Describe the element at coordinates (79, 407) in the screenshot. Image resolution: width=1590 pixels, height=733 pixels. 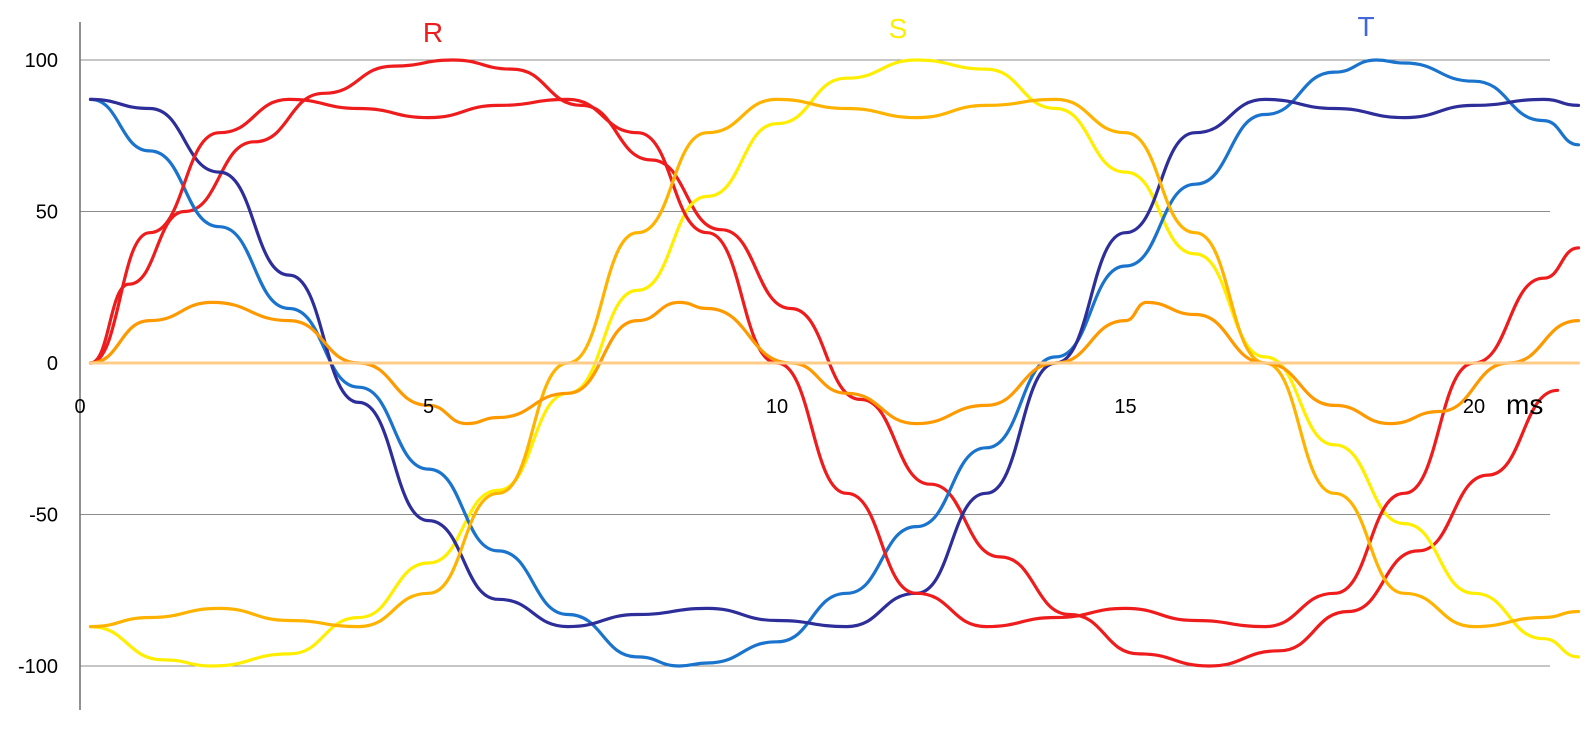
I see `x-tick-label: 0` at that location.